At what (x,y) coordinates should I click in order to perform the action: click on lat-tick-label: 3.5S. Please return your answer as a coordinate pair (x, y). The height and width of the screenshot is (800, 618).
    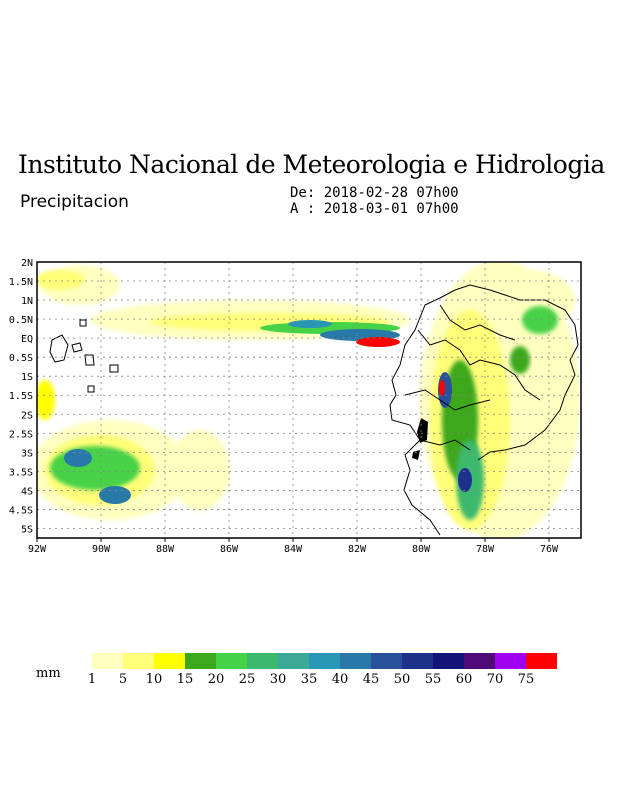
    Looking at the image, I should click on (21, 472).